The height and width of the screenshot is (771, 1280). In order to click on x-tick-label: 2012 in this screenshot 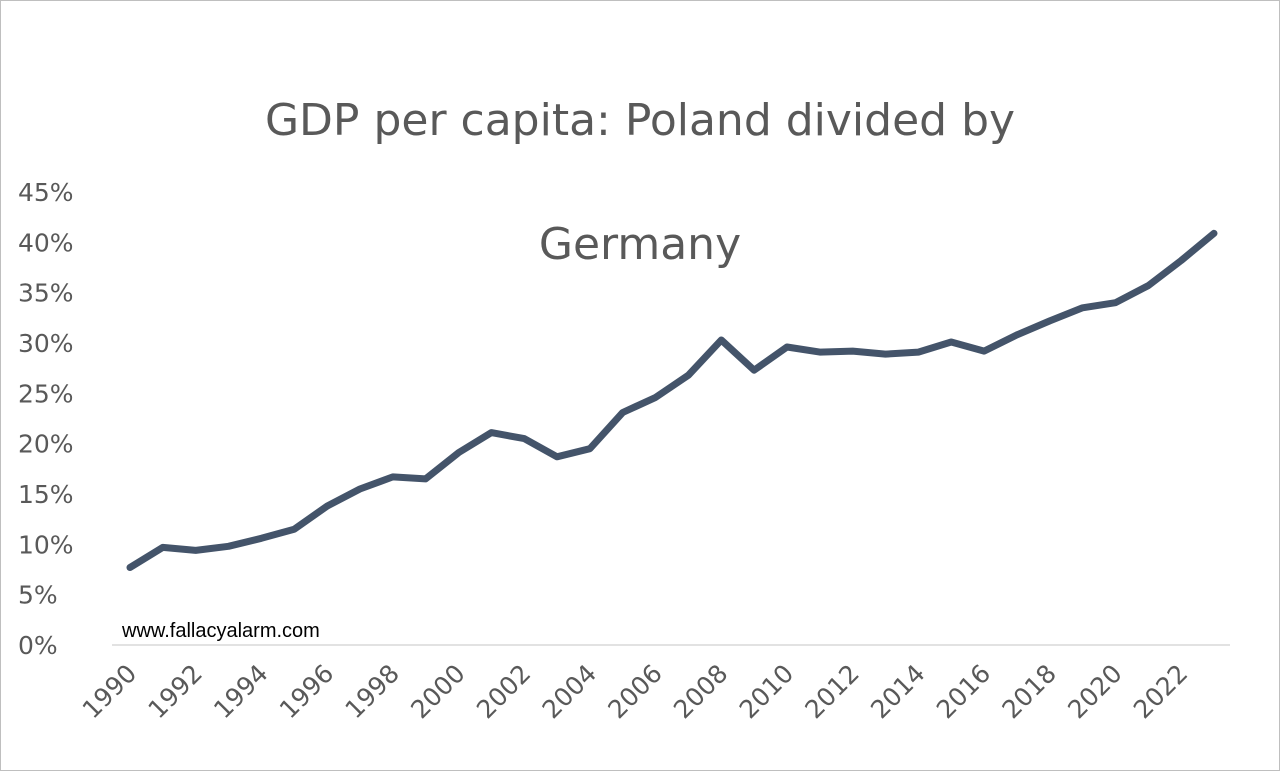, I will do `click(831, 691)`.